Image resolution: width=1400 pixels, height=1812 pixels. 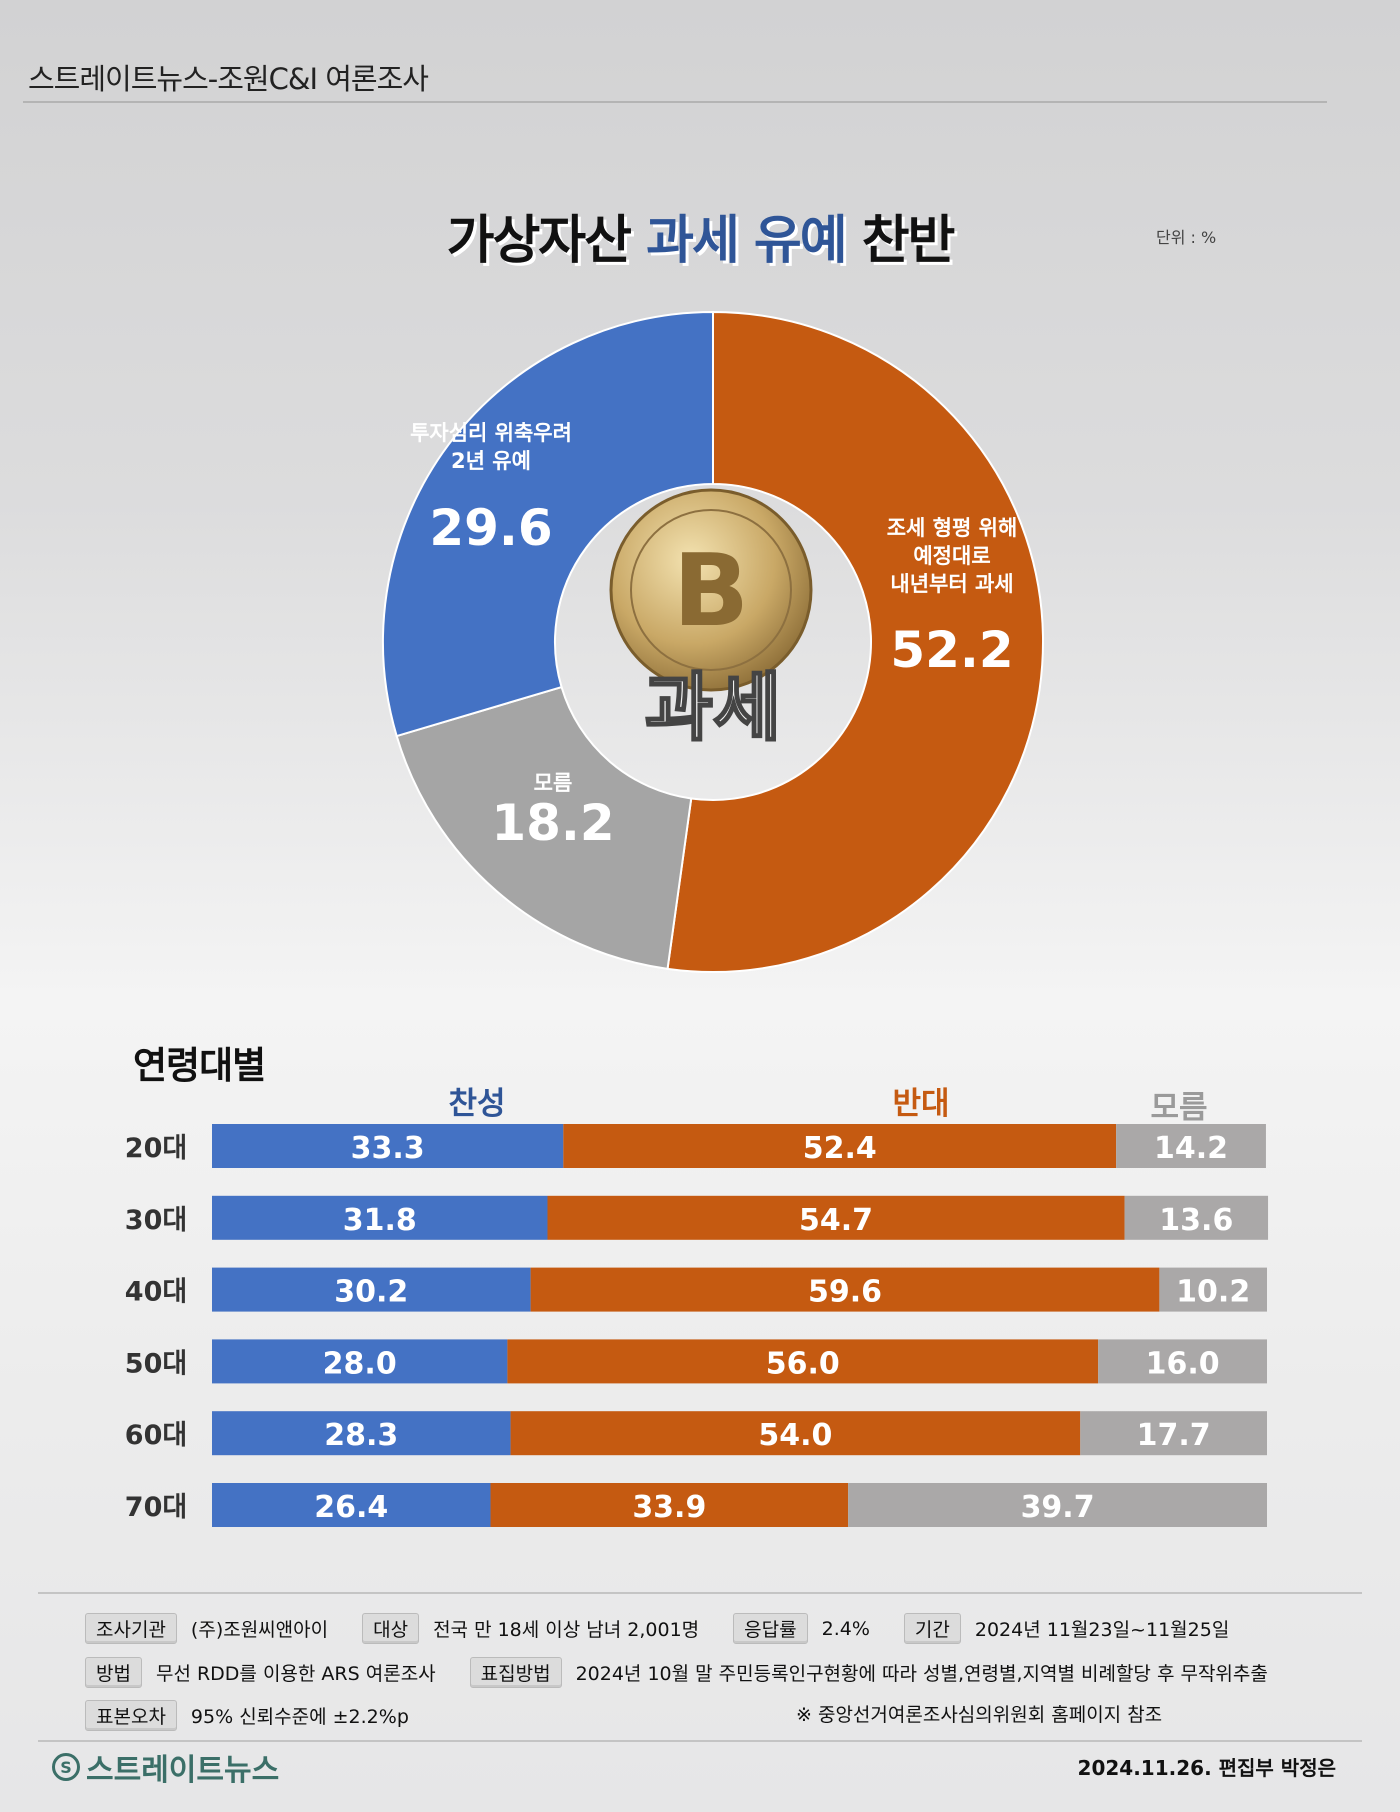 What do you see at coordinates (932, 1628) in the screenshot?
I see `info-tag: 기간` at bounding box center [932, 1628].